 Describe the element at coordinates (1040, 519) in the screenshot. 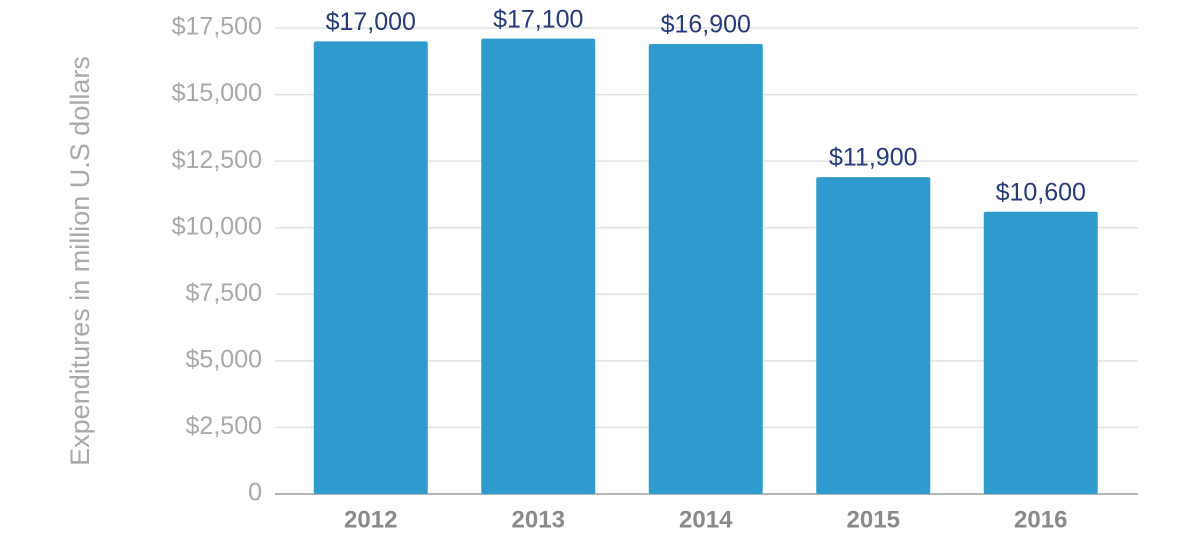

I see `x-tick-label: 2016` at that location.